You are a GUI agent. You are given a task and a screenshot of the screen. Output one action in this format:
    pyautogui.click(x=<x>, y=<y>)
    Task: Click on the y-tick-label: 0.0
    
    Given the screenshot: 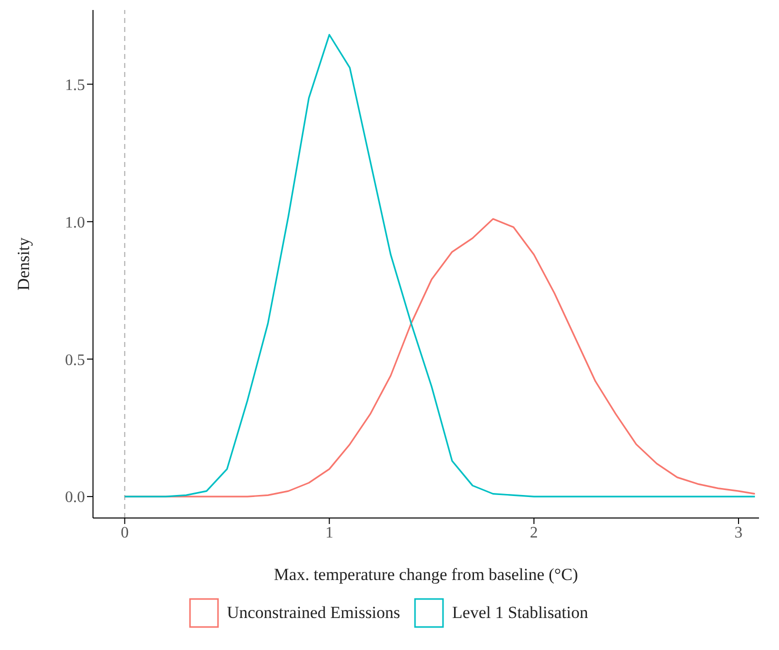 What is the action you would take?
    pyautogui.click(x=75, y=497)
    